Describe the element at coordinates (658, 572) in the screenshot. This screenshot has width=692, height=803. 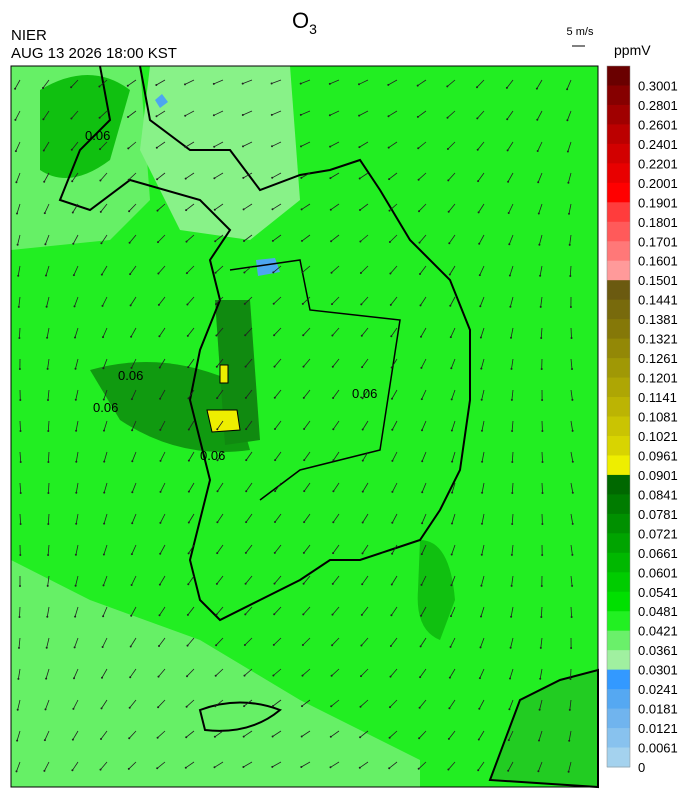
I see `colorbar-label: 0.0601` at that location.